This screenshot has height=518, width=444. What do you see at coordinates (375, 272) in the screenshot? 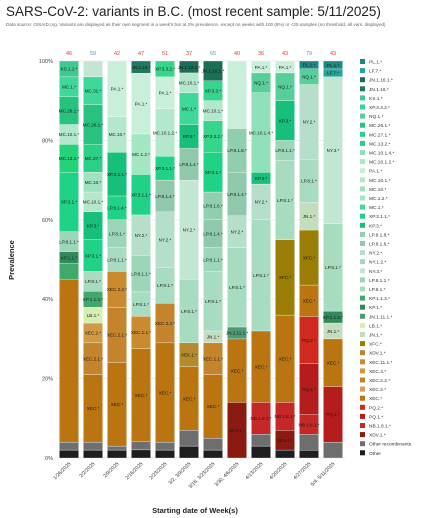
I see `legend-entry: NY.3.*` at bounding box center [375, 272].